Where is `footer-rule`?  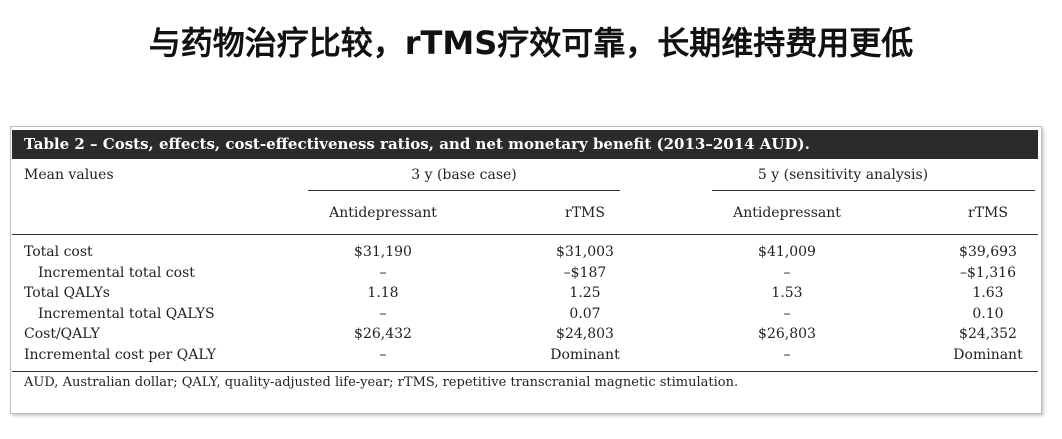 footer-rule is located at coordinates (525, 371).